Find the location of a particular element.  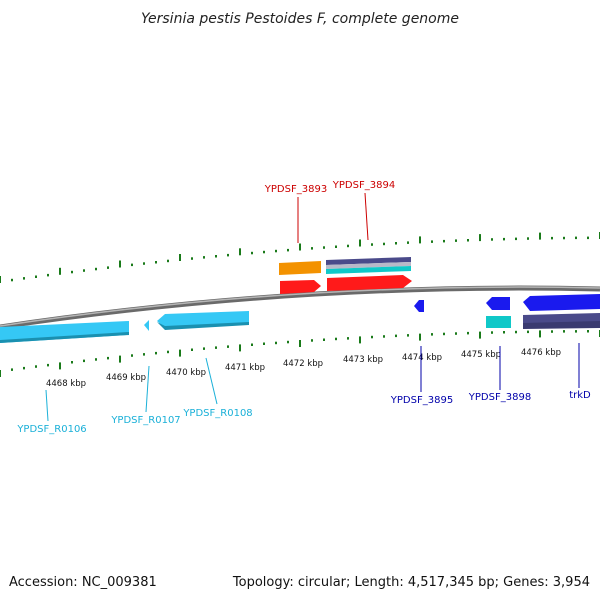

rna-arrow-ypdsf-r0108-shade is located at coordinates (203, 326).